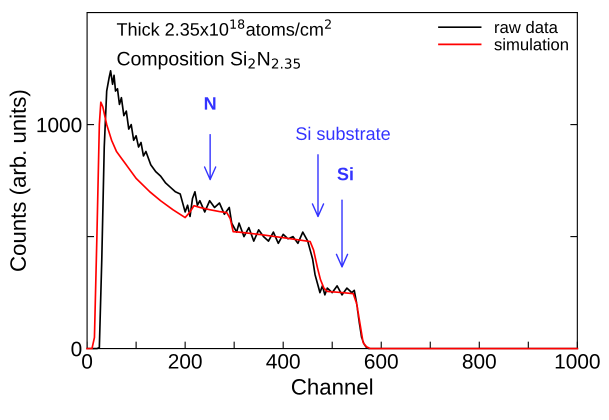  Describe the element at coordinates (223, 27) in the screenshot. I see `annotation: Thick 2.35x10$^{18}$atoms/cm$^{2}$` at that location.